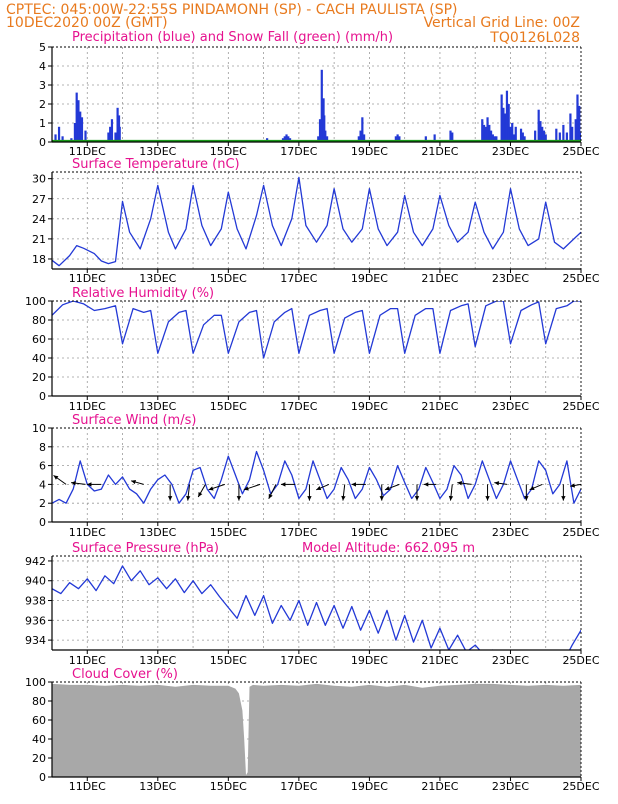  Describe the element at coordinates (39, 259) in the screenshot. I see `y-tick-label: 18` at that location.